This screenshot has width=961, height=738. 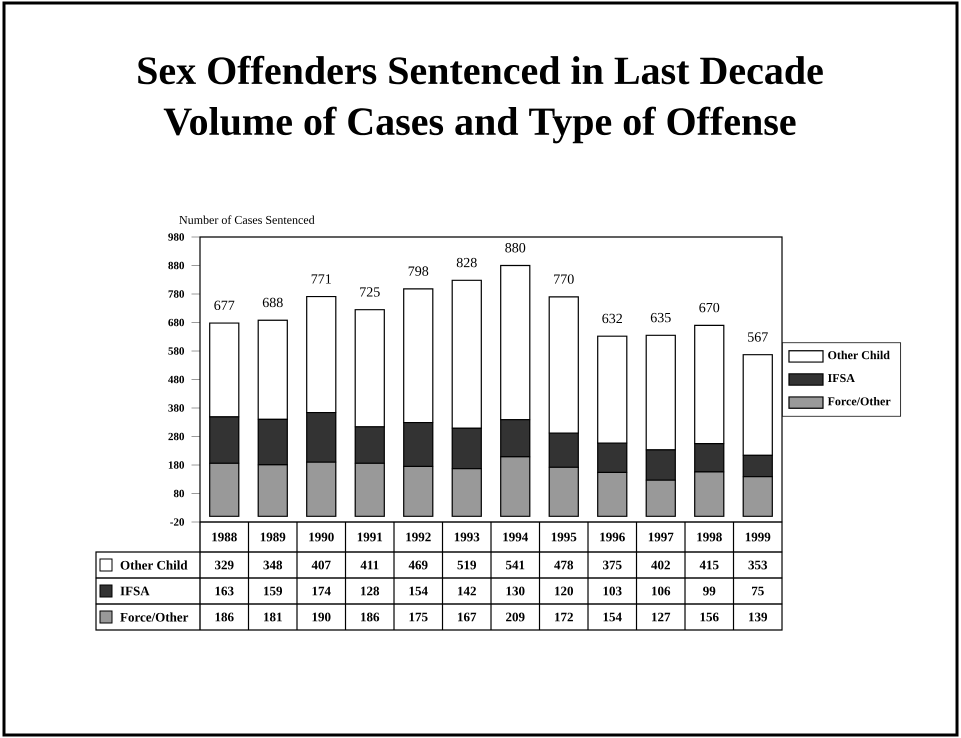 What do you see at coordinates (709, 591) in the screenshot?
I see `data-label: 99` at bounding box center [709, 591].